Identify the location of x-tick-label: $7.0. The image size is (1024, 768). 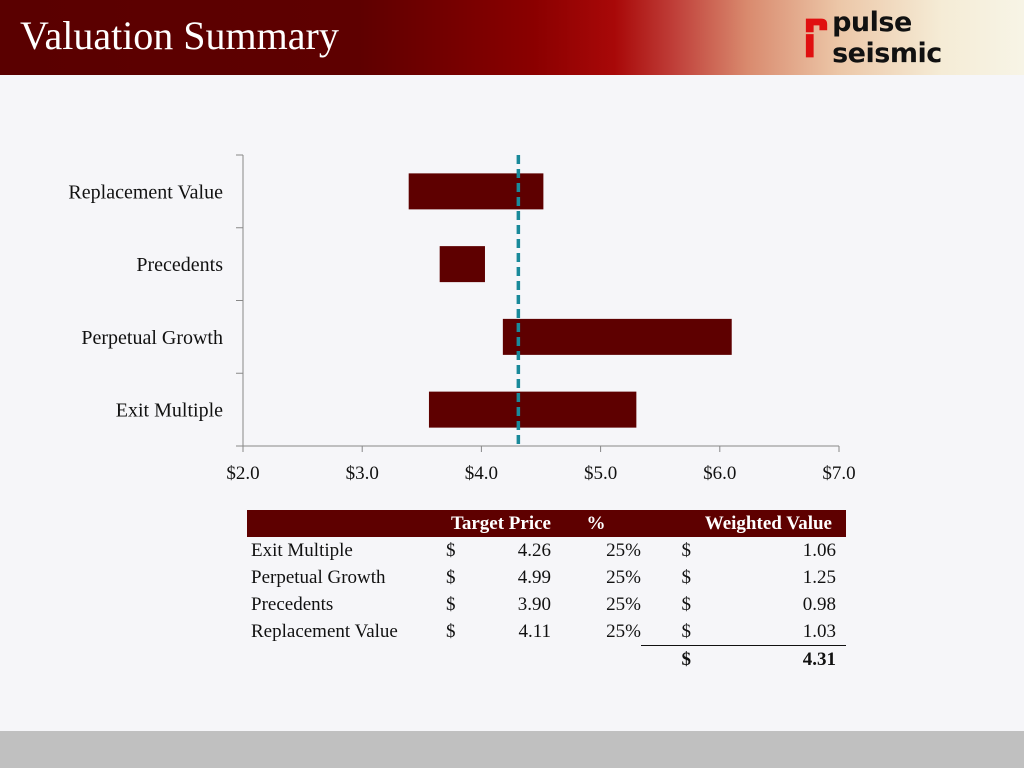
(838, 473).